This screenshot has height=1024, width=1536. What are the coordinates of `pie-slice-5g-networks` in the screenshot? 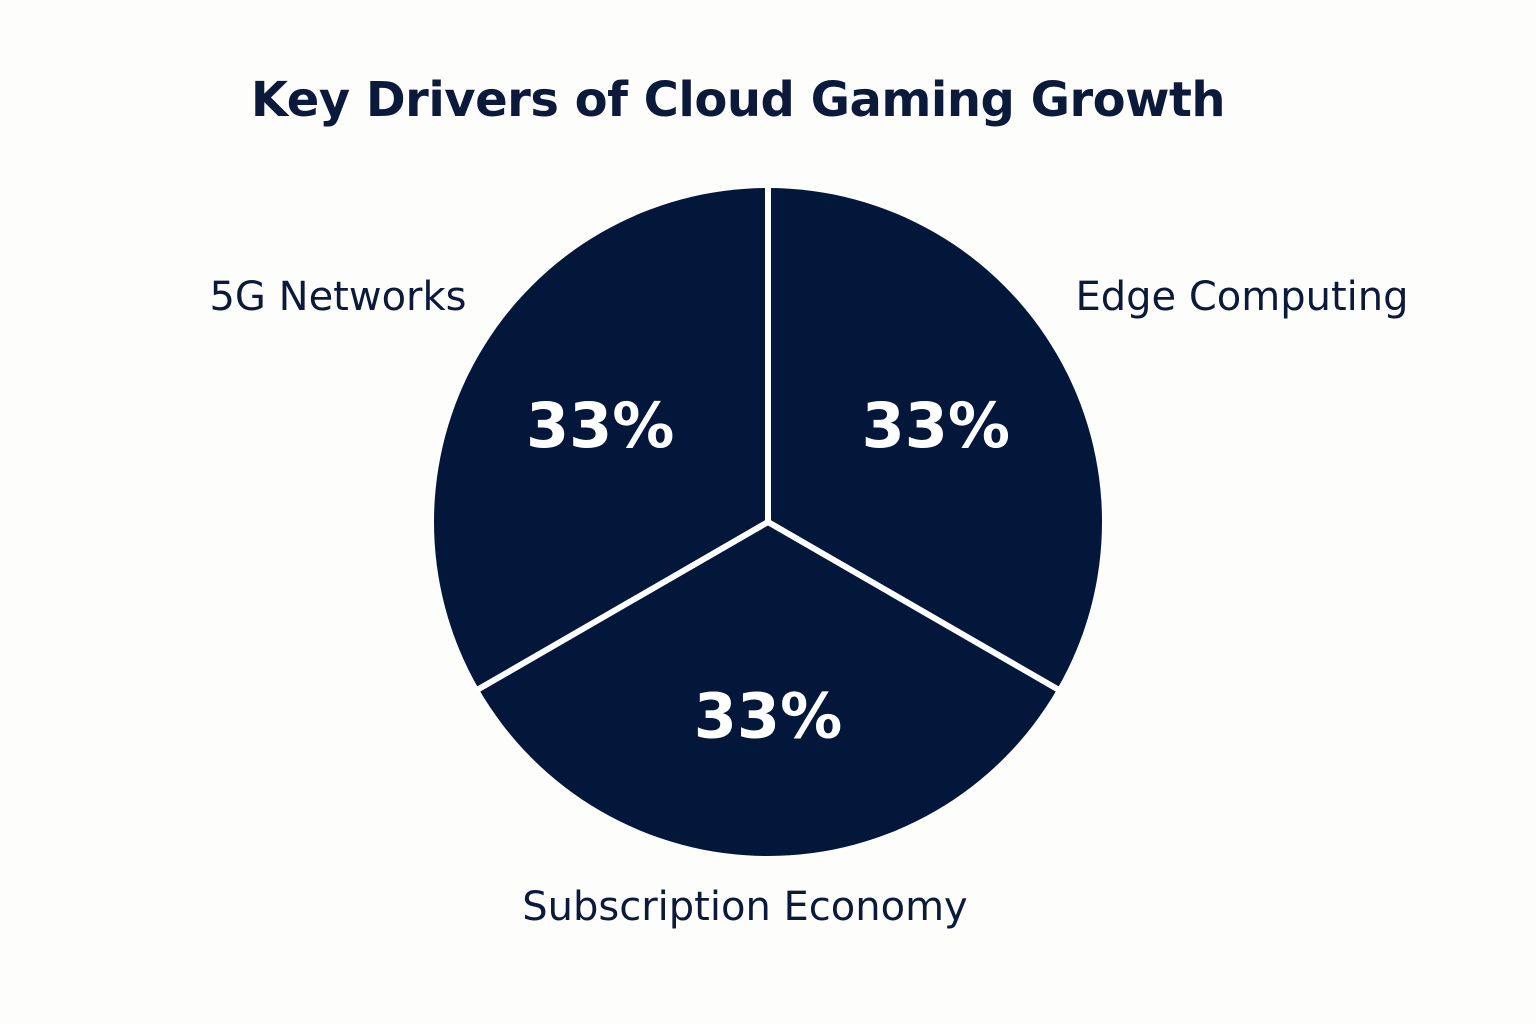 It's located at (601, 438).